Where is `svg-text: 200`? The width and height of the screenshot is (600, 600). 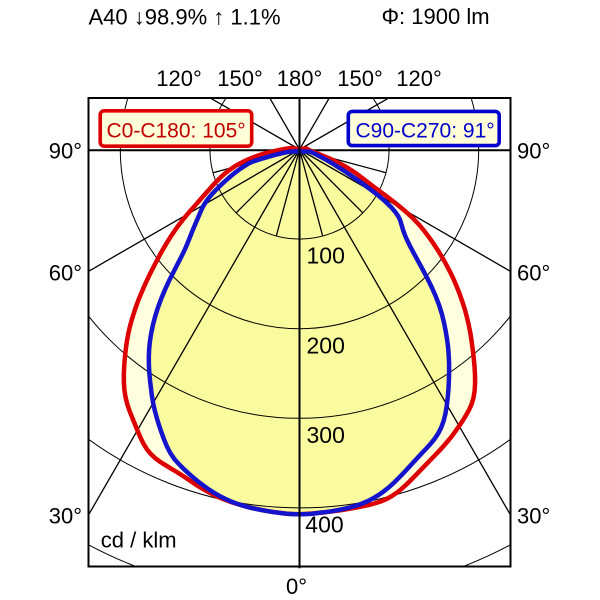 svg-text: 200 is located at coordinates (326, 345).